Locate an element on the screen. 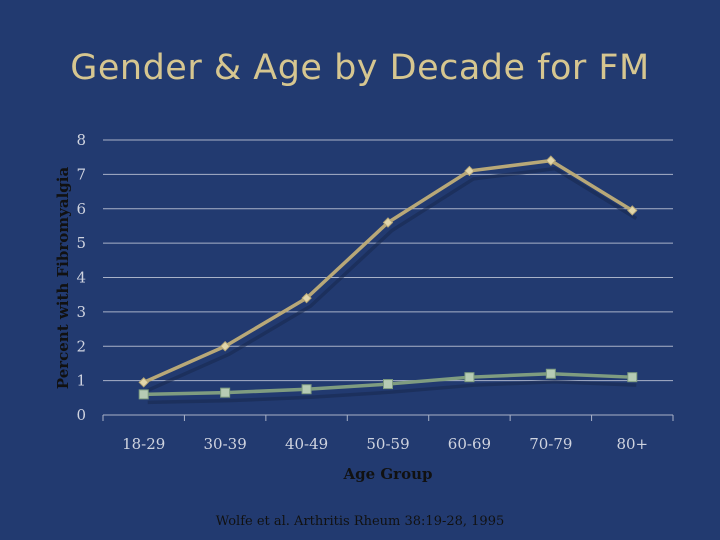  axes is located at coordinates (388, 417).